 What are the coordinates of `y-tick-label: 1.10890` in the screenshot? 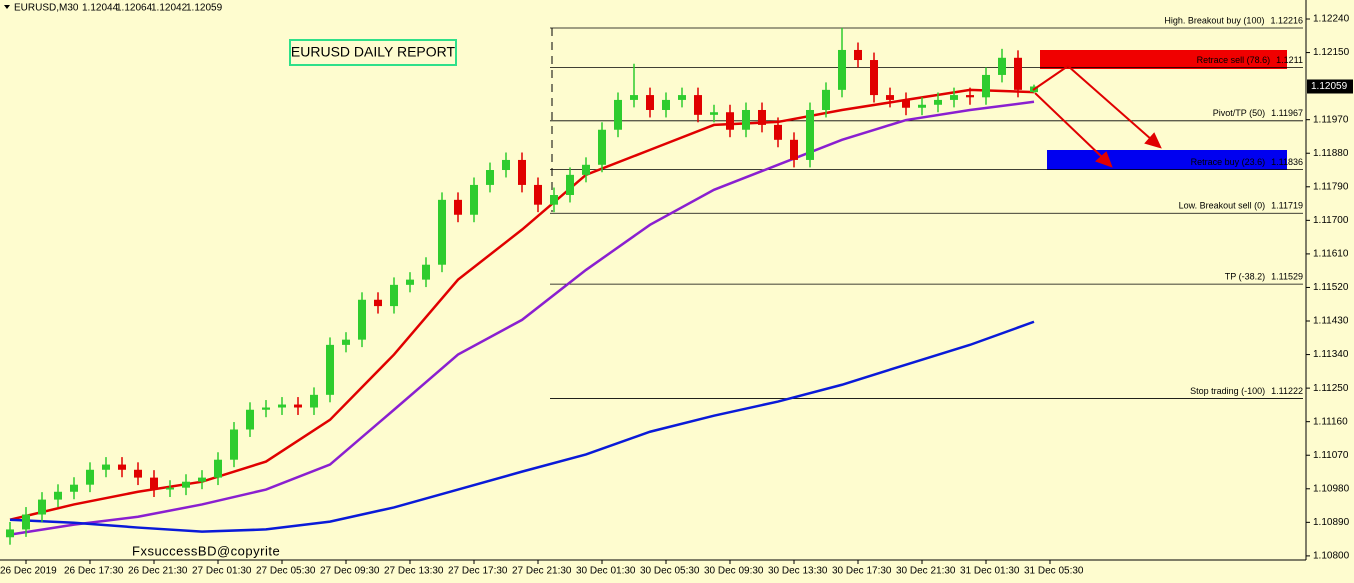 It's located at (1331, 522).